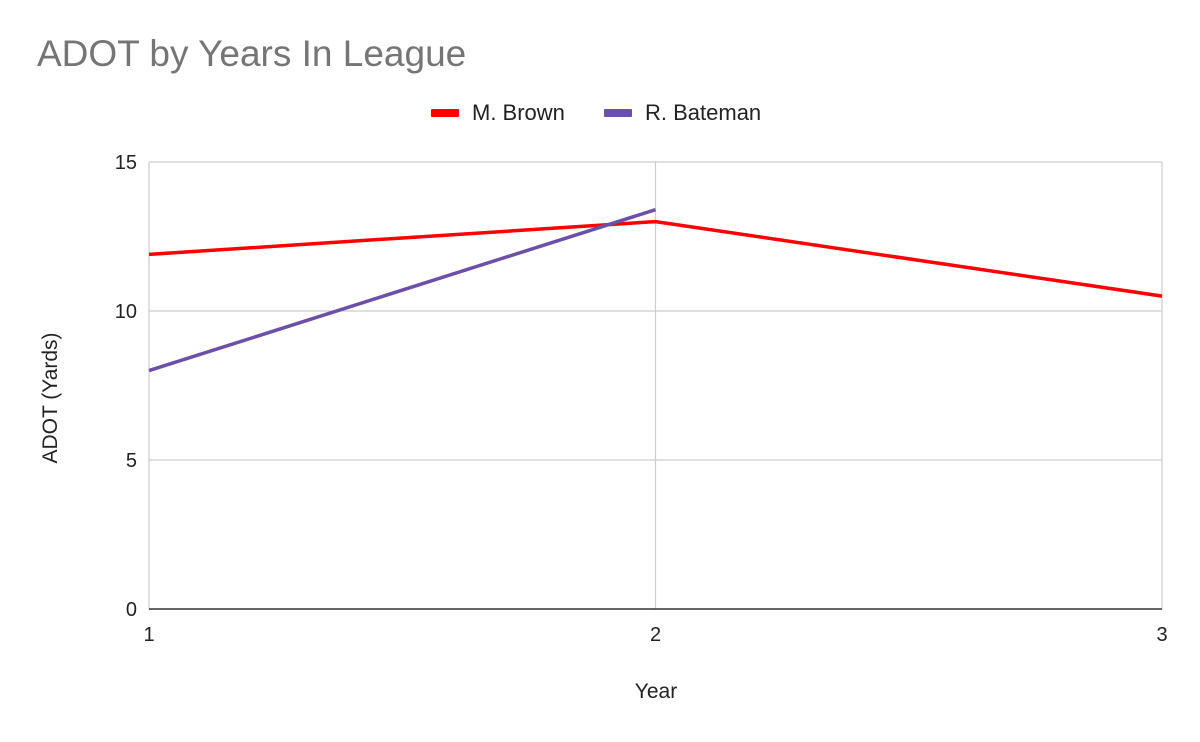 This screenshot has height=742, width=1200. Describe the element at coordinates (252, 53) in the screenshot. I see `chart-title: ADOT by Years In League` at that location.